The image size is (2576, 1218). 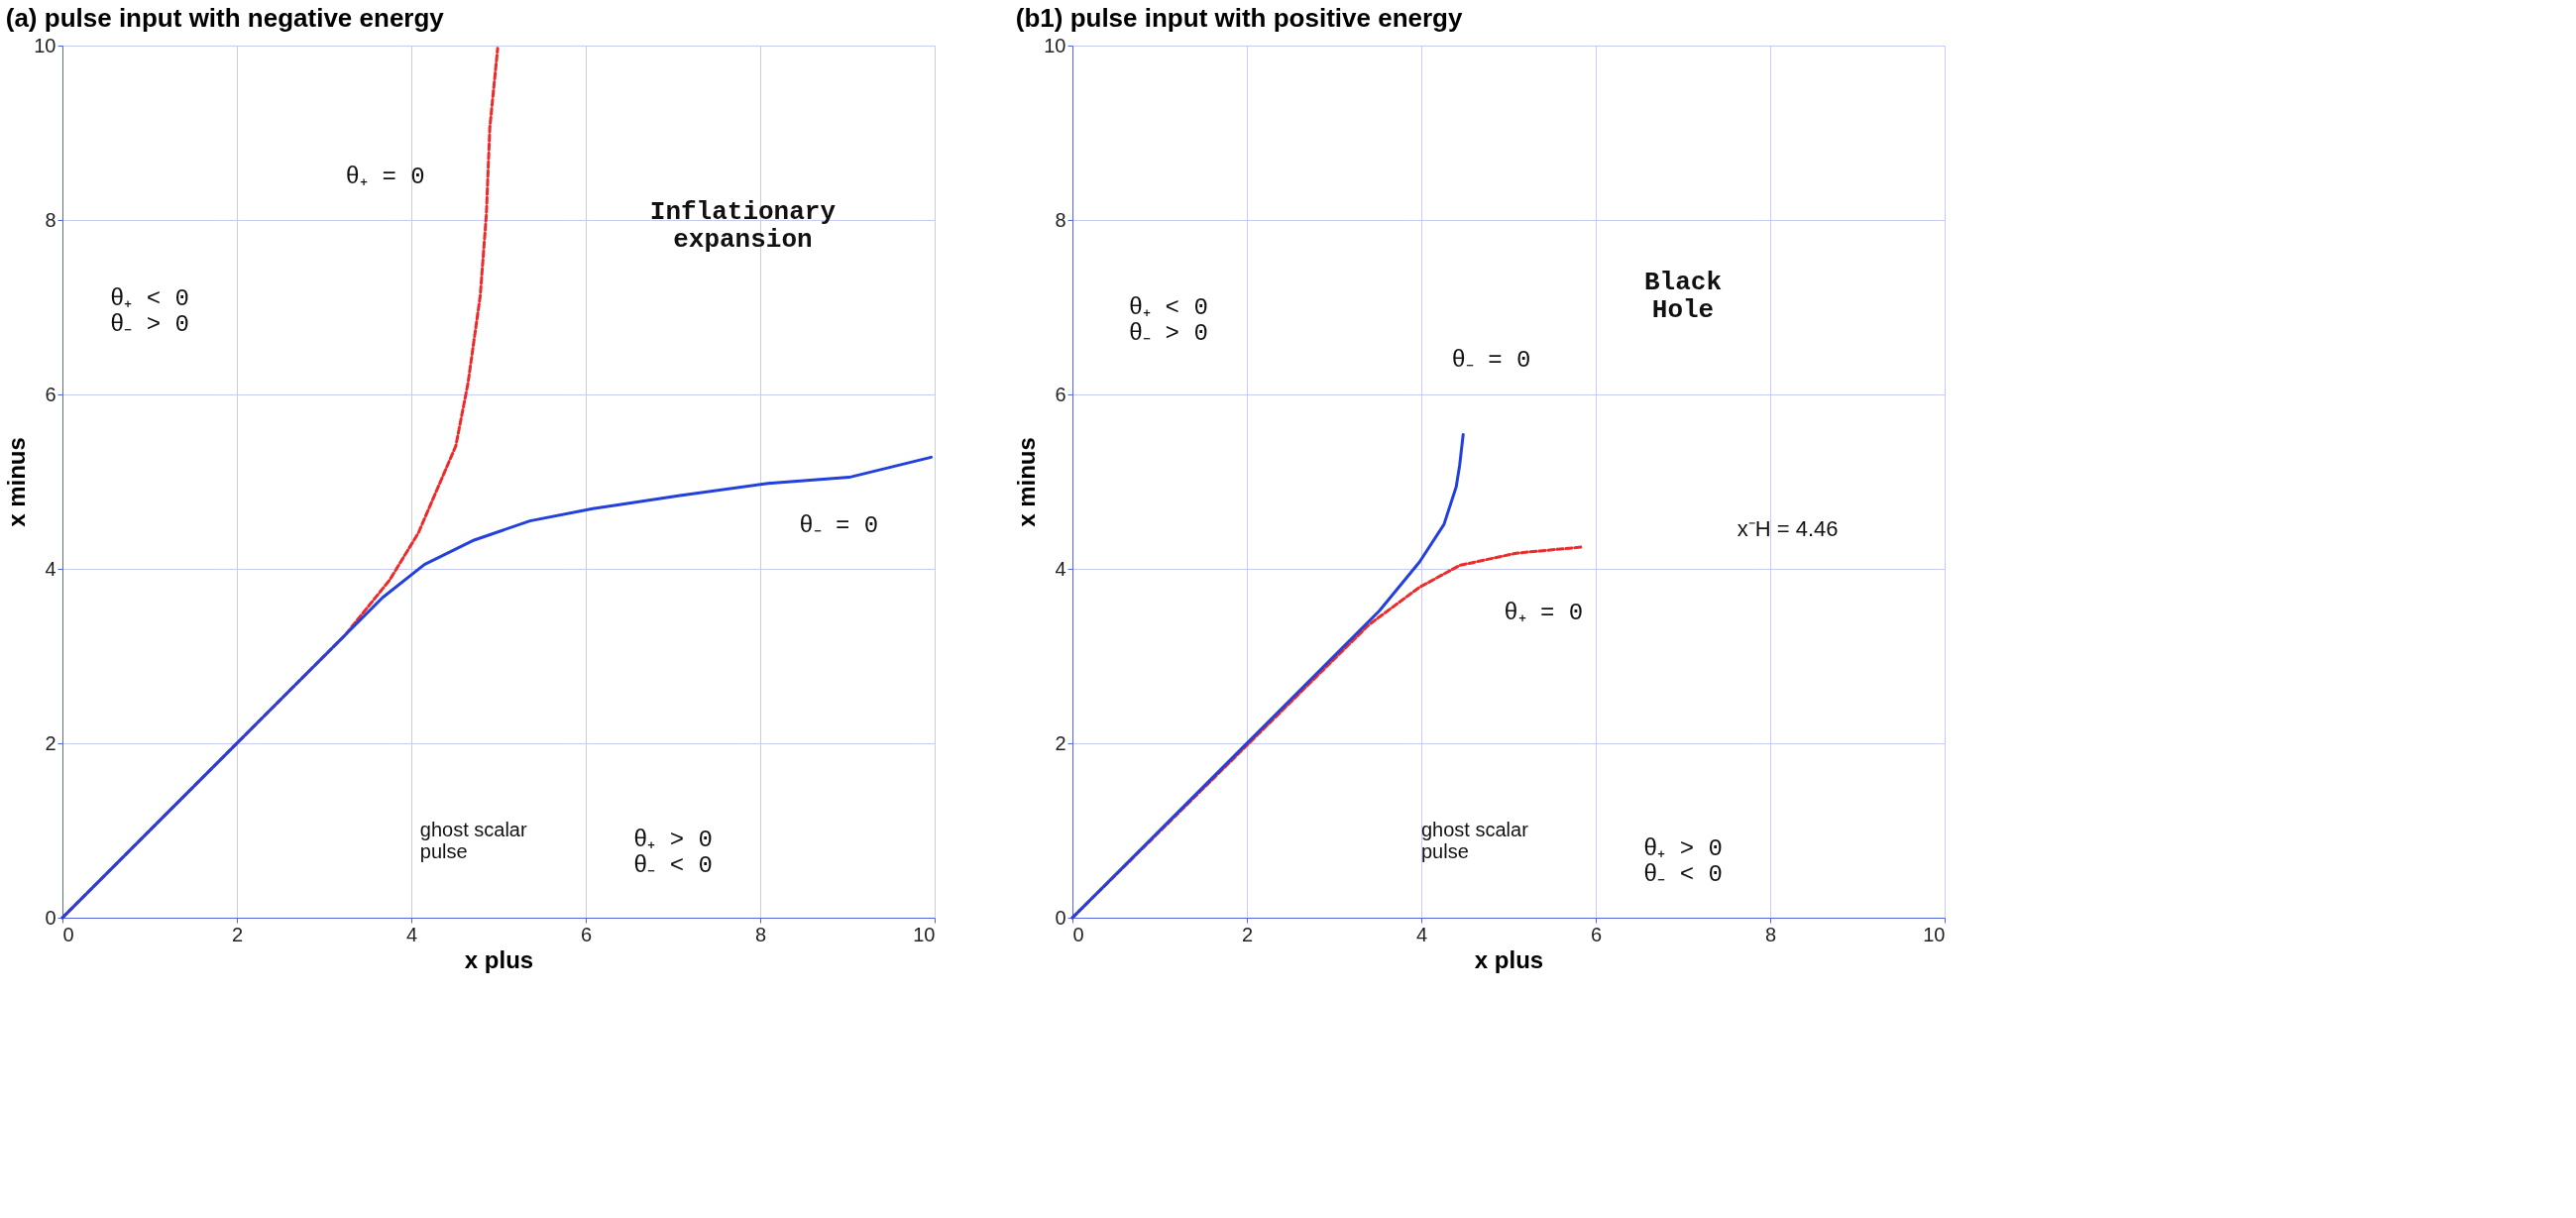 I want to click on chart-title: (a) pulse input with negative energy, so click(x=225, y=18).